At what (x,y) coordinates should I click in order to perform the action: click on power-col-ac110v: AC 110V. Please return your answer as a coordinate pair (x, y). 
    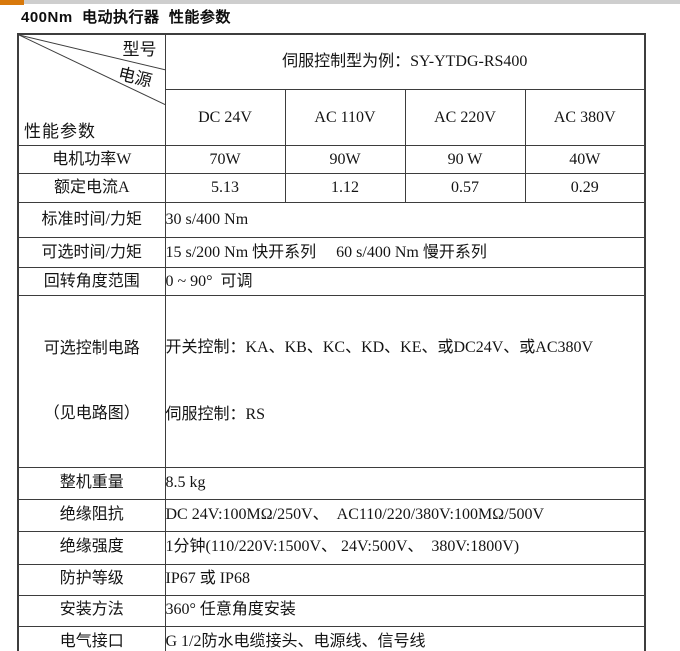
    Looking at the image, I should click on (345, 118).